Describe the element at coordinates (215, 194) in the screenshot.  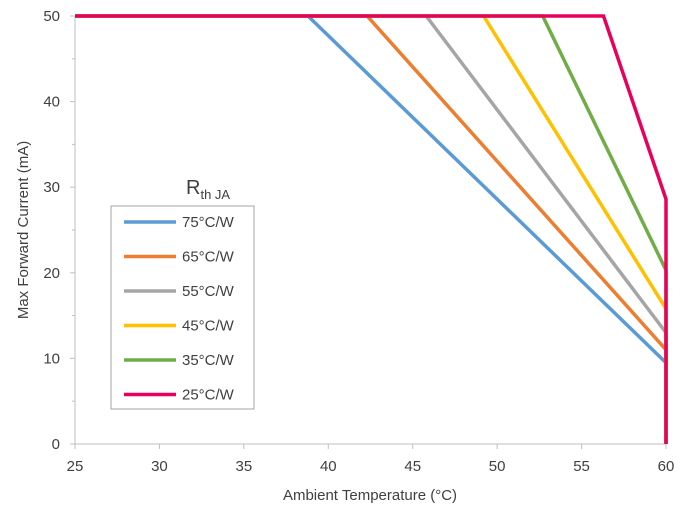
I see `legend-title-sub: th JA` at that location.